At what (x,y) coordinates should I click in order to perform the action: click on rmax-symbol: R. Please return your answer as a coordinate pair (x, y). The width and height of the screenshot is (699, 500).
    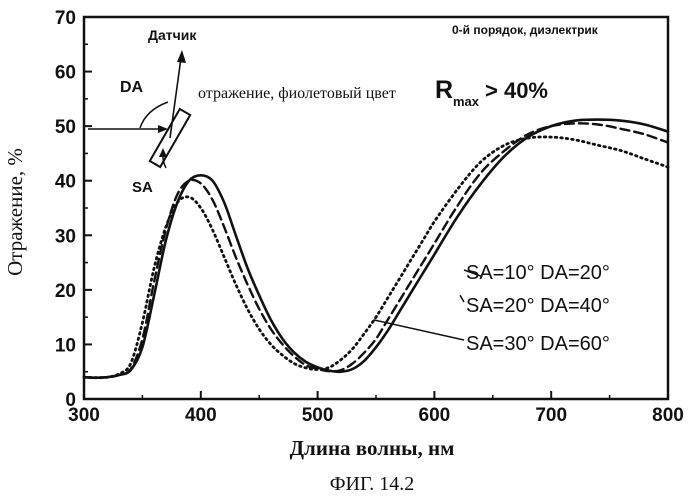
    Looking at the image, I should click on (444, 90).